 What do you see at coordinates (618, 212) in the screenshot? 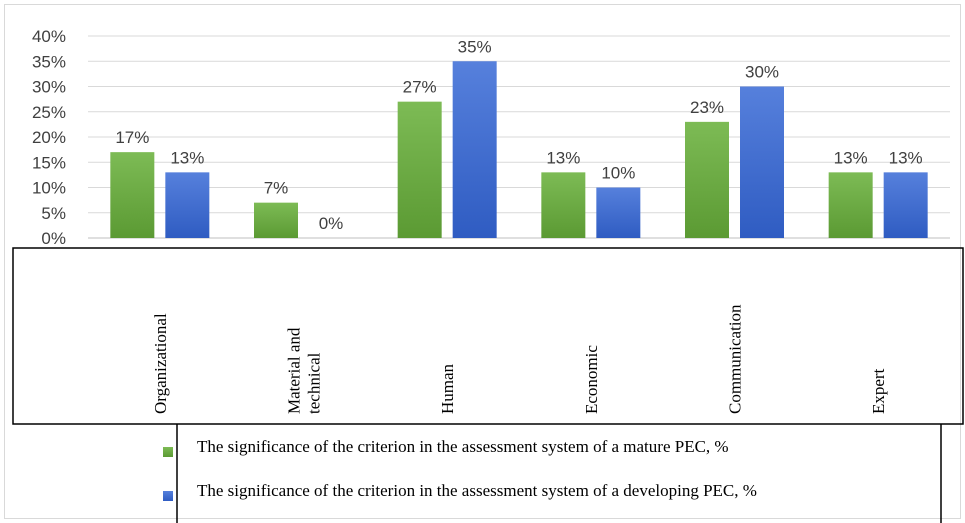
I see `bar-series2-cat4` at bounding box center [618, 212].